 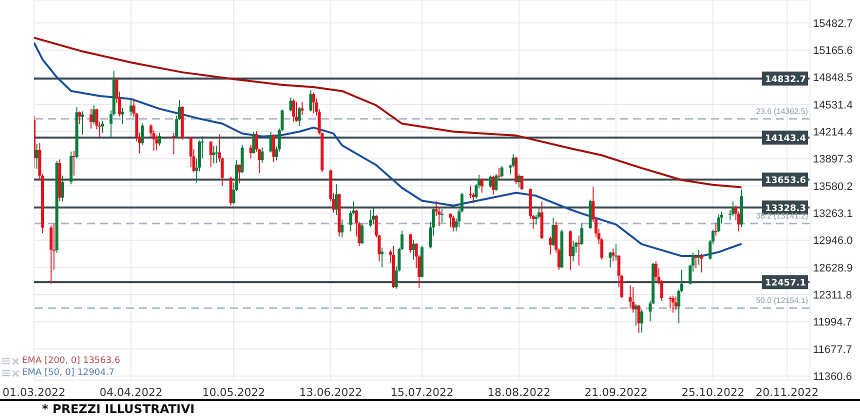 I want to click on x-tick-label: 20.11.2022, so click(x=787, y=392).